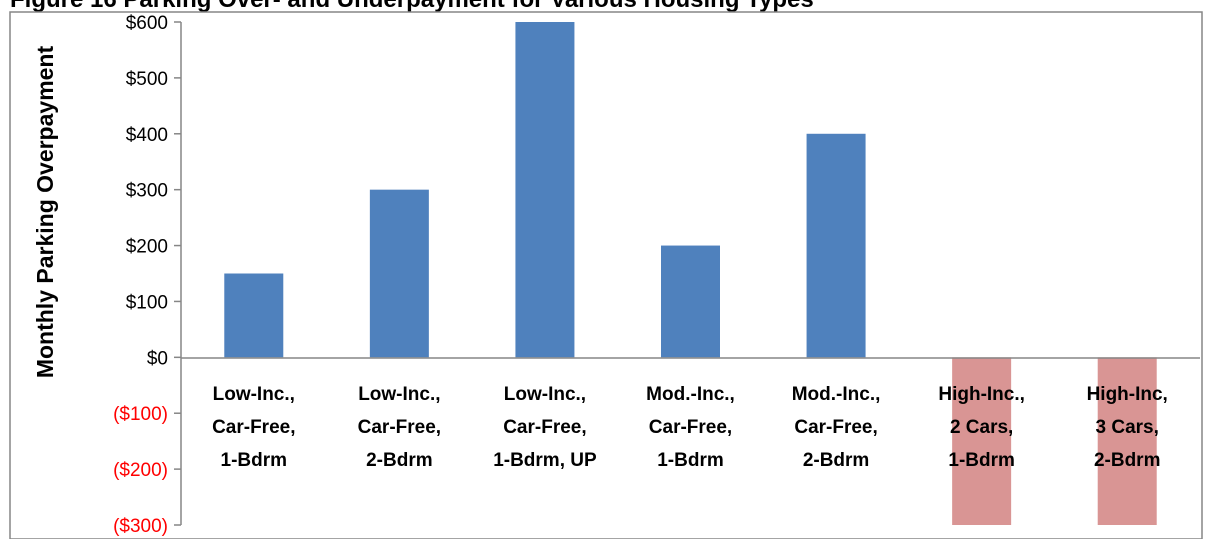 The image size is (1212, 539). I want to click on y-tick-label: ($300), so click(140, 526).